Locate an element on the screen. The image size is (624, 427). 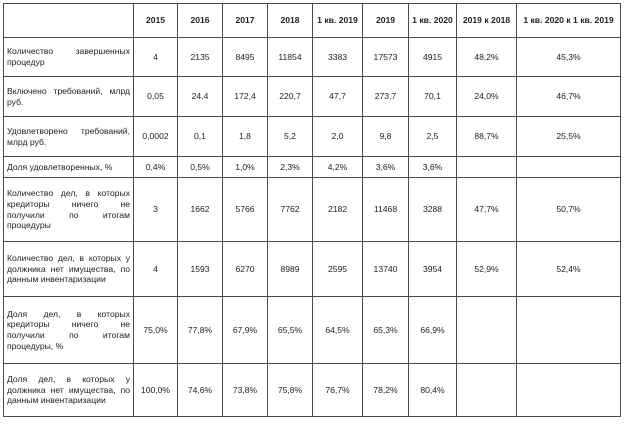
table-cell: 52,4% is located at coordinates (568, 269).